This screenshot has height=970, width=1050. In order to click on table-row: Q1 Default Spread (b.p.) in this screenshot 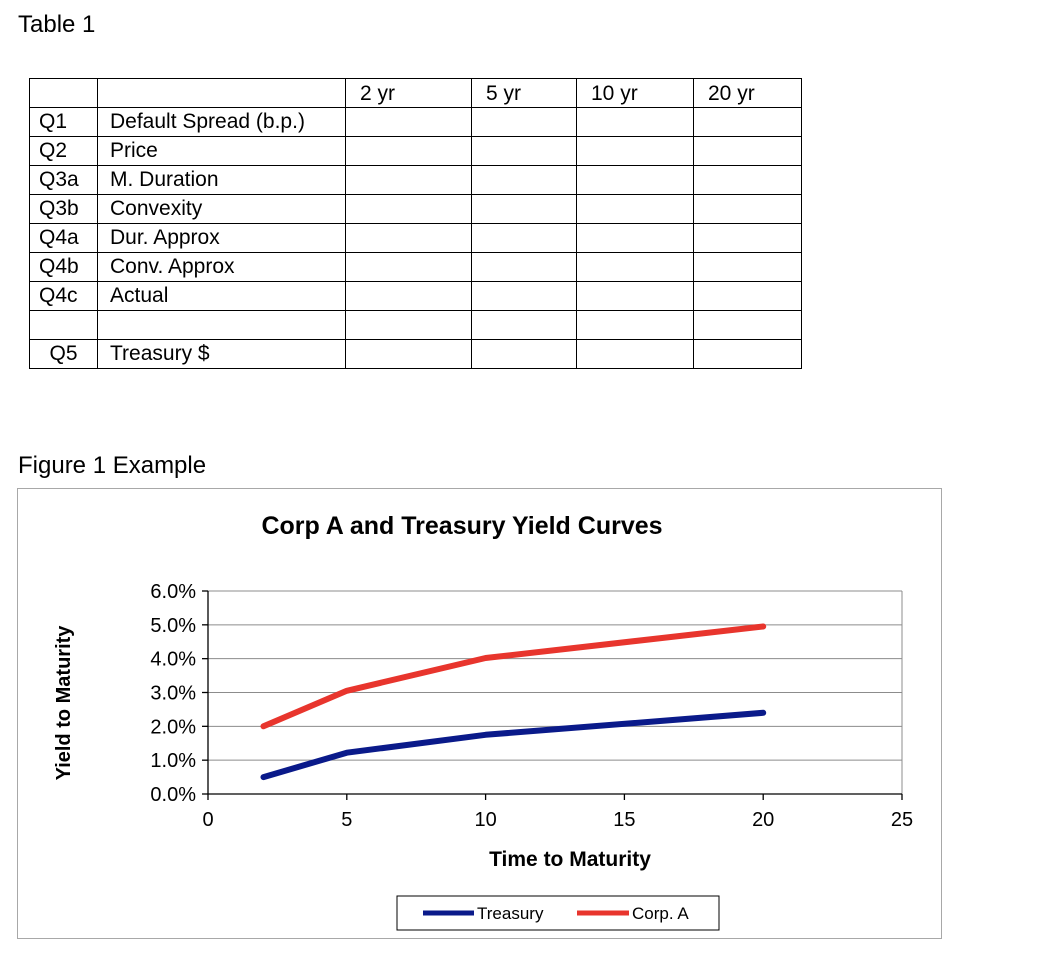, I will do `click(415, 122)`.